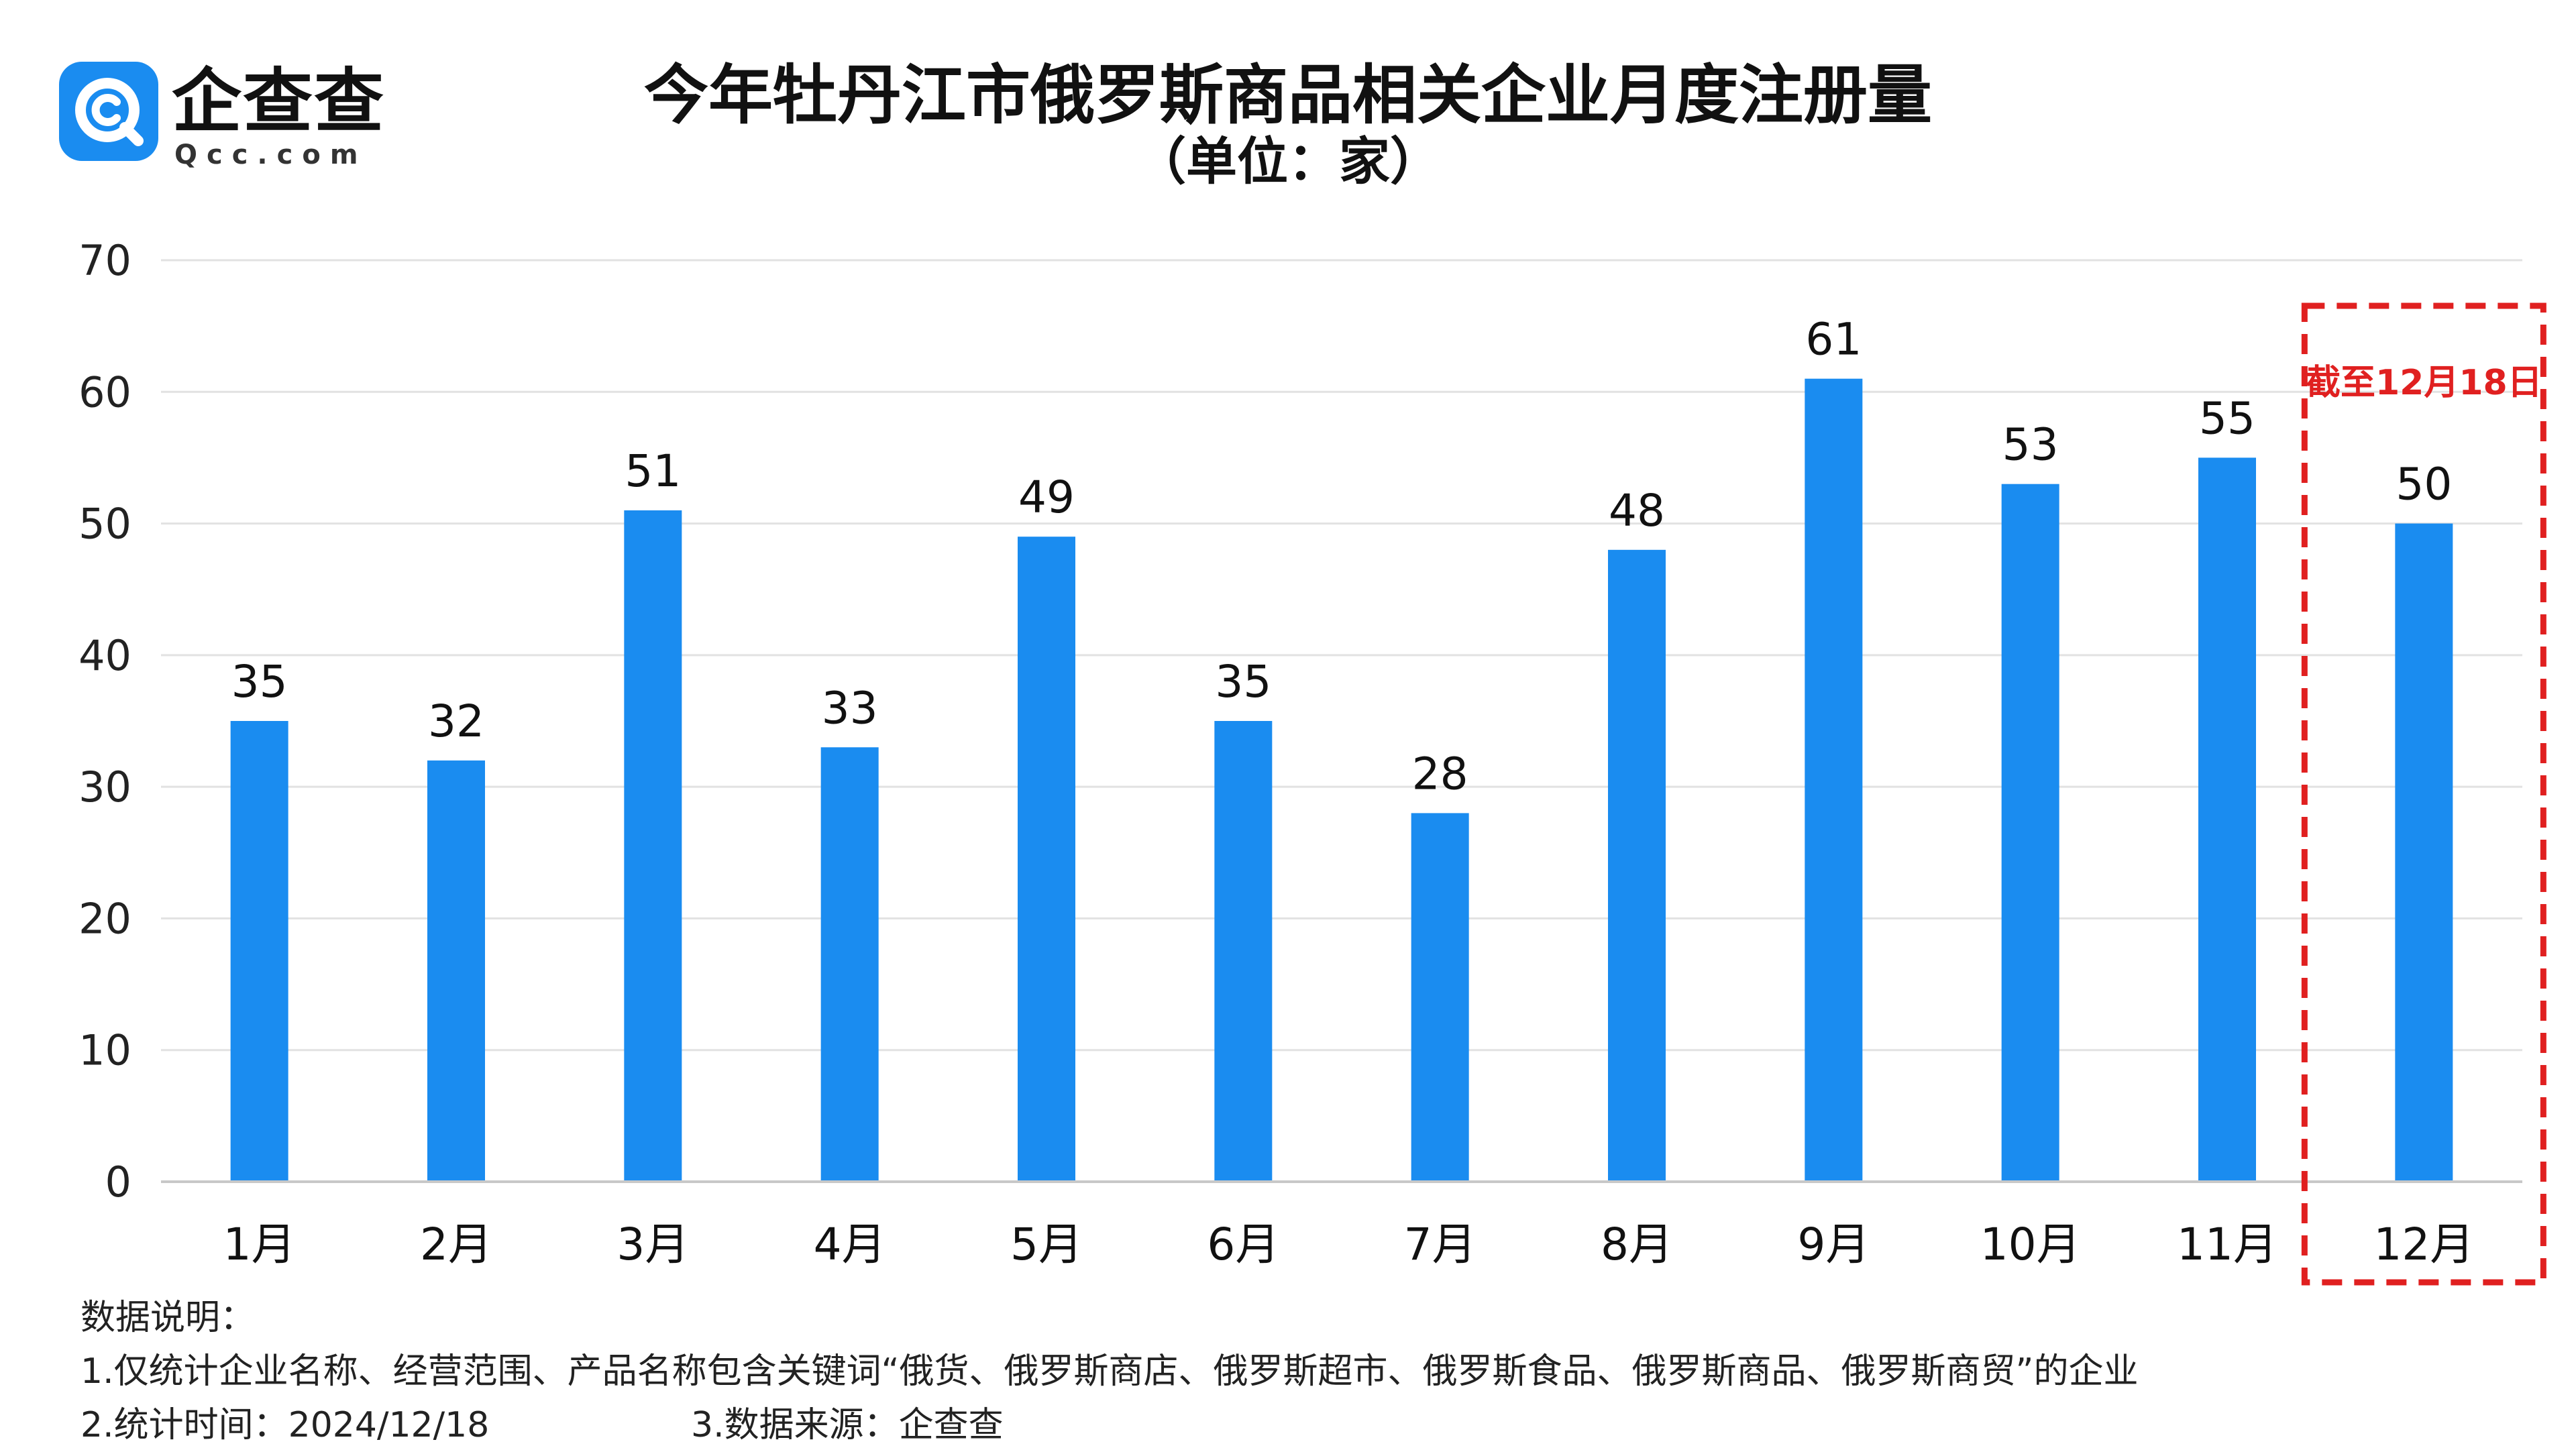 This screenshot has height=1452, width=2576. I want to click on bar-value-label: 55, so click(2227, 418).